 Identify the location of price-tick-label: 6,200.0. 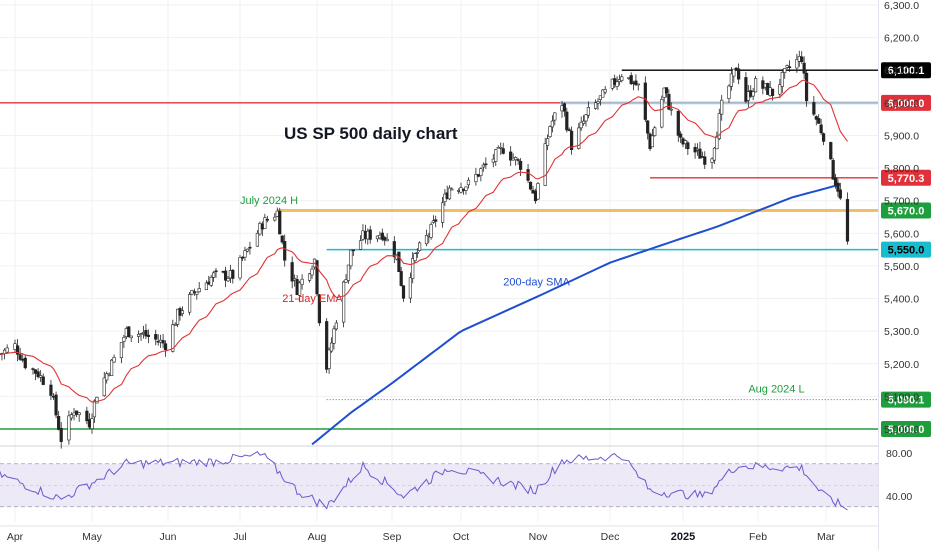
(901, 39).